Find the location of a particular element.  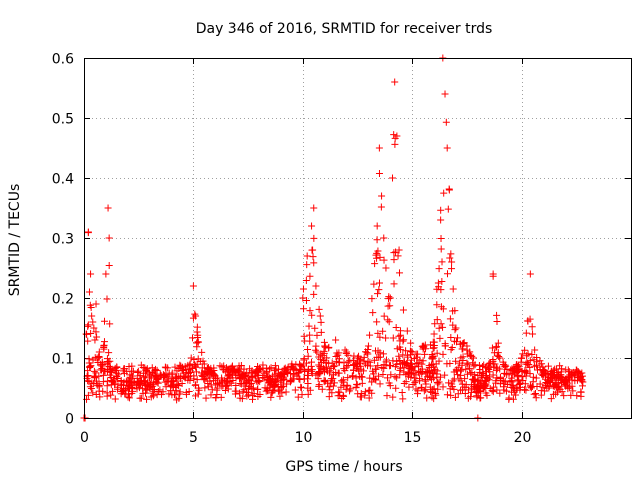

y-tick-label: 0.4 is located at coordinates (63, 180).